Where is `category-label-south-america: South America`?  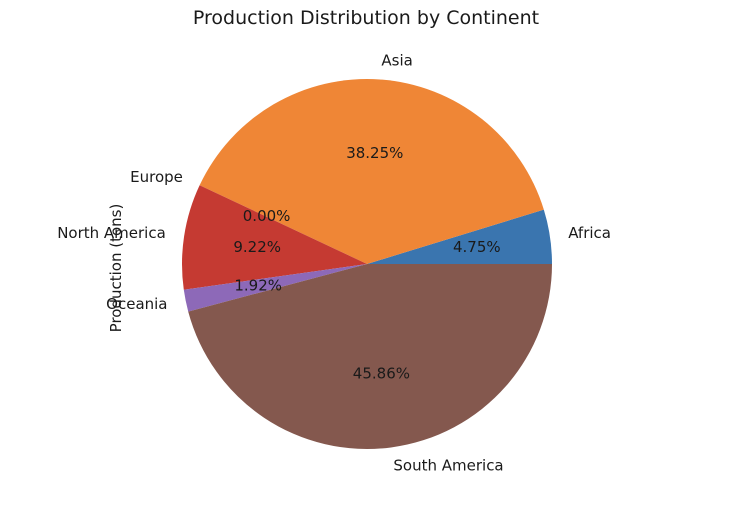
category-label-south-america: South America is located at coordinates (448, 465).